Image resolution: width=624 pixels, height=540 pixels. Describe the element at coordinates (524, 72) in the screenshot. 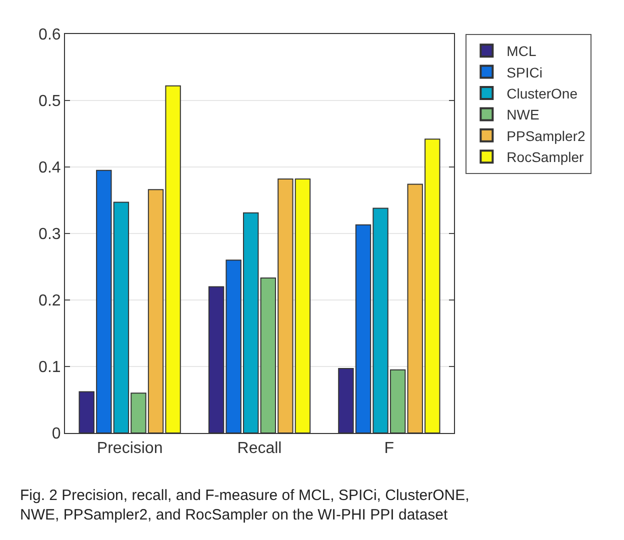

I see `legend-label: SPICi` at that location.